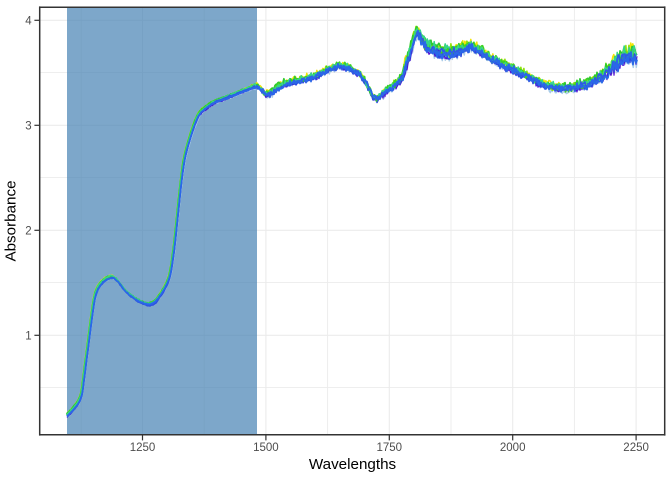 This screenshot has width=672, height=480. What do you see at coordinates (28, 21) in the screenshot?
I see `svg-text: 4` at bounding box center [28, 21].